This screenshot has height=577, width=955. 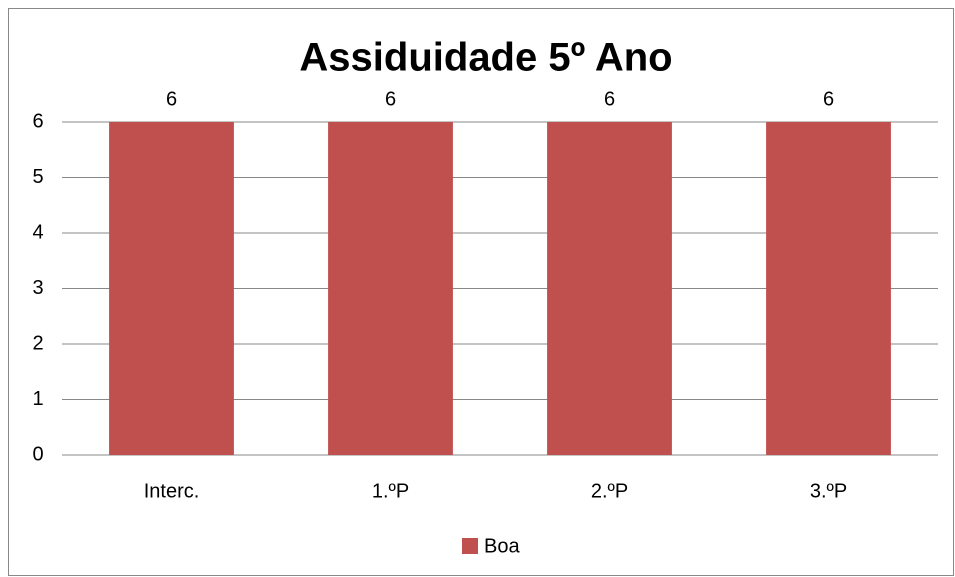 What do you see at coordinates (37, 288) in the screenshot?
I see `y-tick-label: 3` at bounding box center [37, 288].